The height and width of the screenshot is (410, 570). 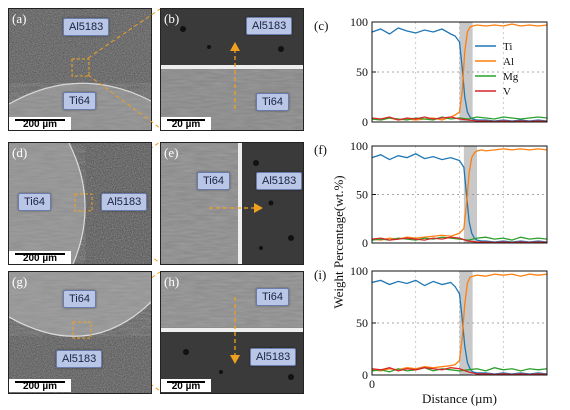 I want to click on scale-bar-a: 200 µm, so click(x=40, y=123).